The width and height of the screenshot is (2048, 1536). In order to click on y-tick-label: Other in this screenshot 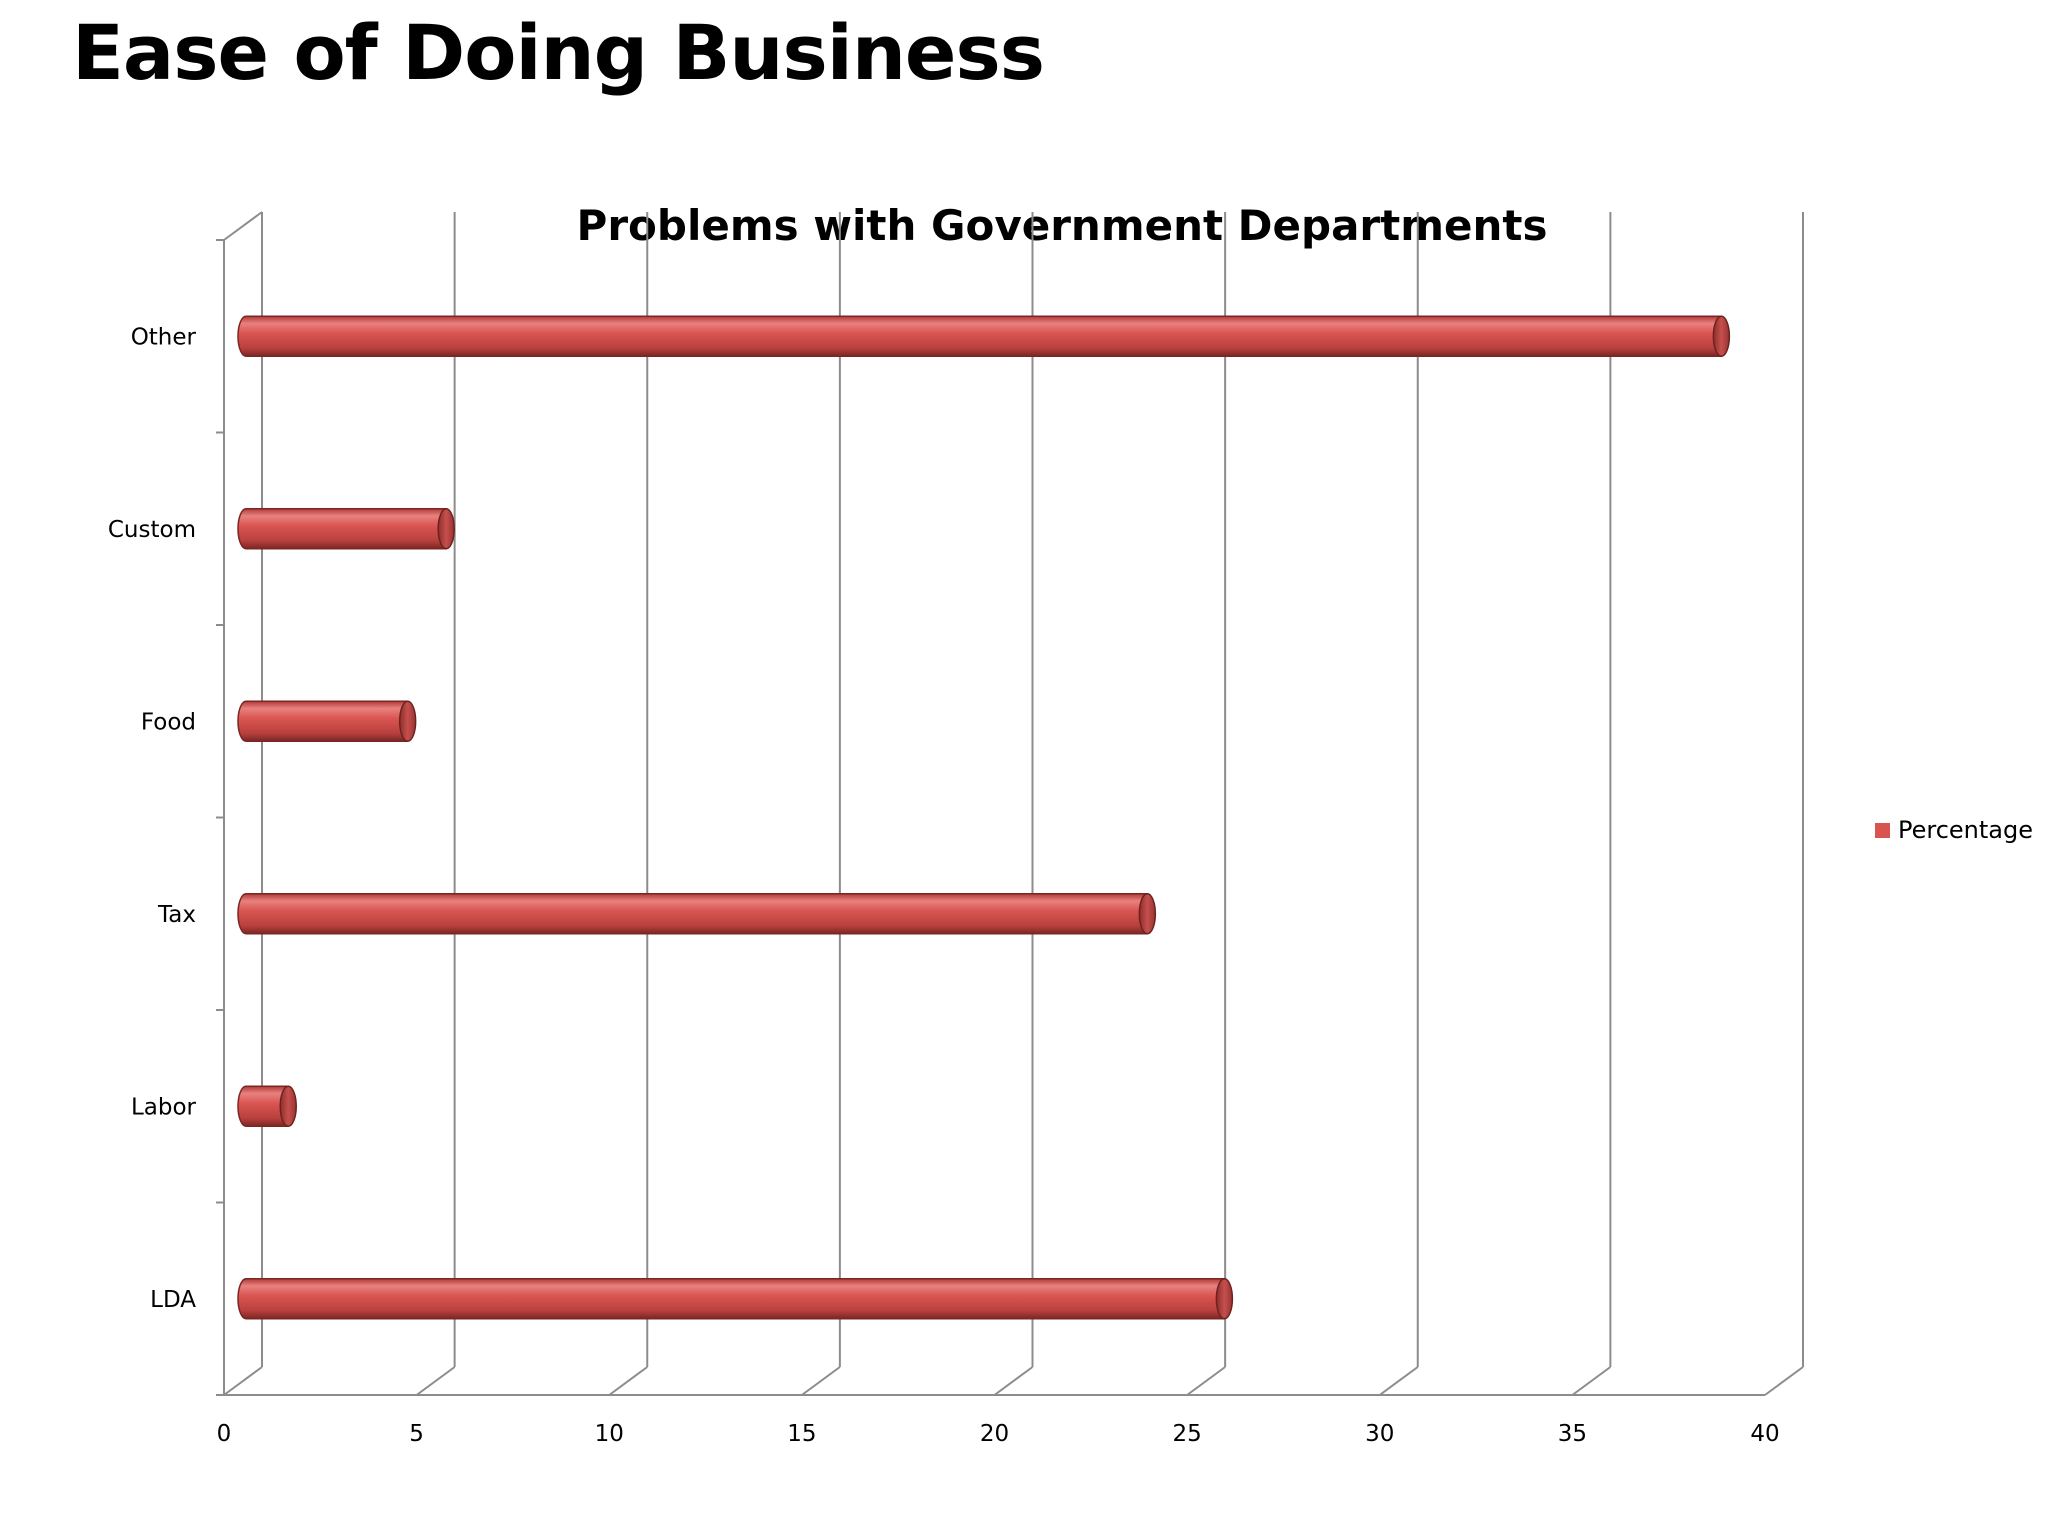, I will do `click(164, 337)`.